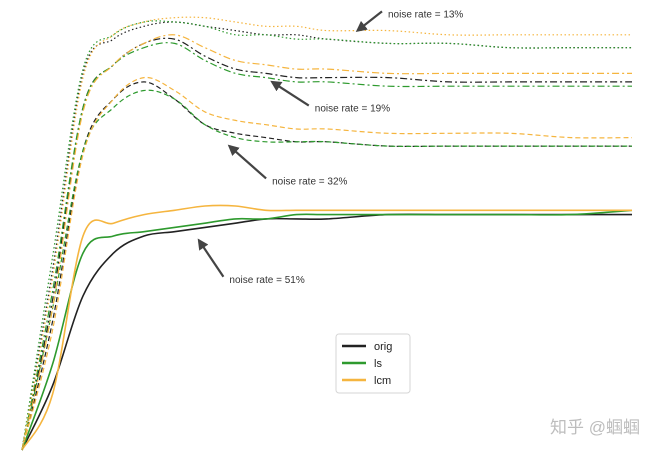  I want to click on watermark-text: 知乎 @蝈蝈, so click(595, 427).